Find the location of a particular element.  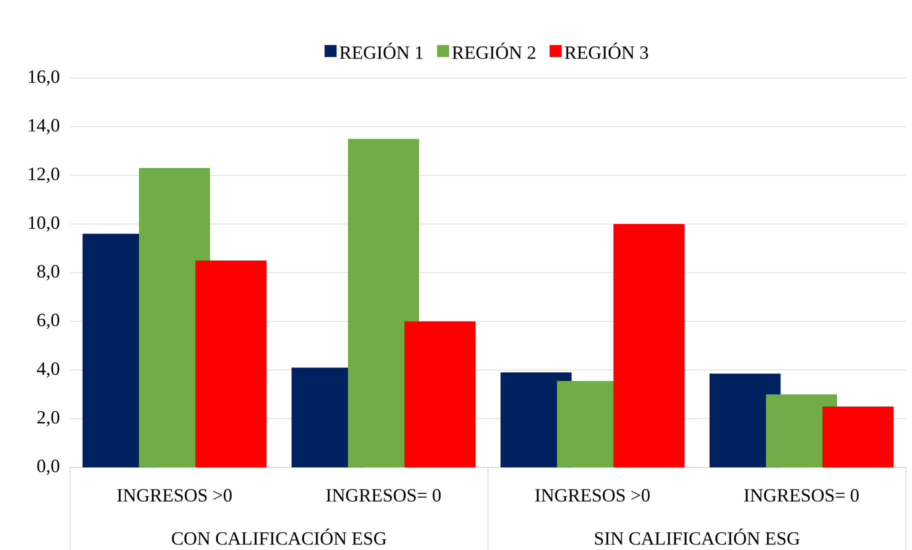

y-tick-label: 10,0 is located at coordinates (44, 224).